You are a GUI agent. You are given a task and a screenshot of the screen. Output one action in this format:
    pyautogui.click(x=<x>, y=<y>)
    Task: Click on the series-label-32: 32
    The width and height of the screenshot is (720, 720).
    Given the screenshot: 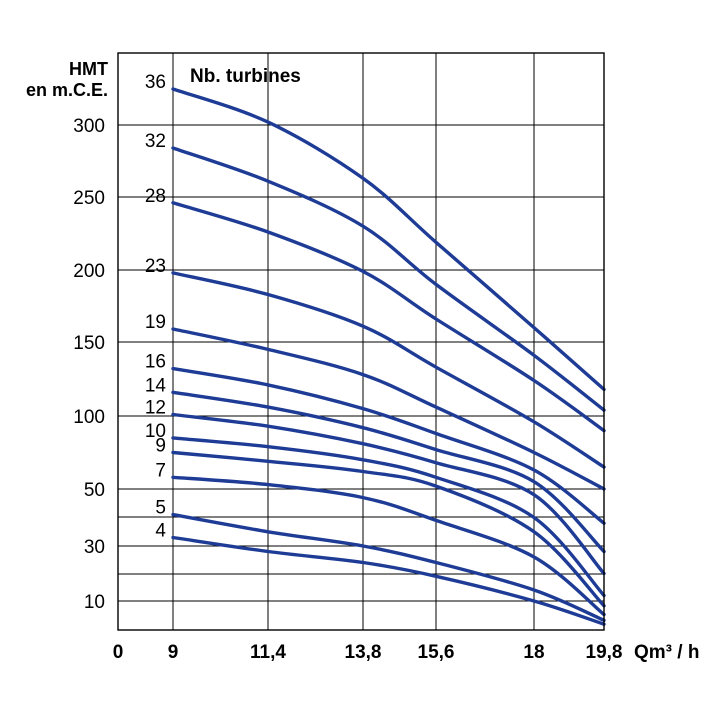 What is the action you would take?
    pyautogui.click(x=155, y=141)
    